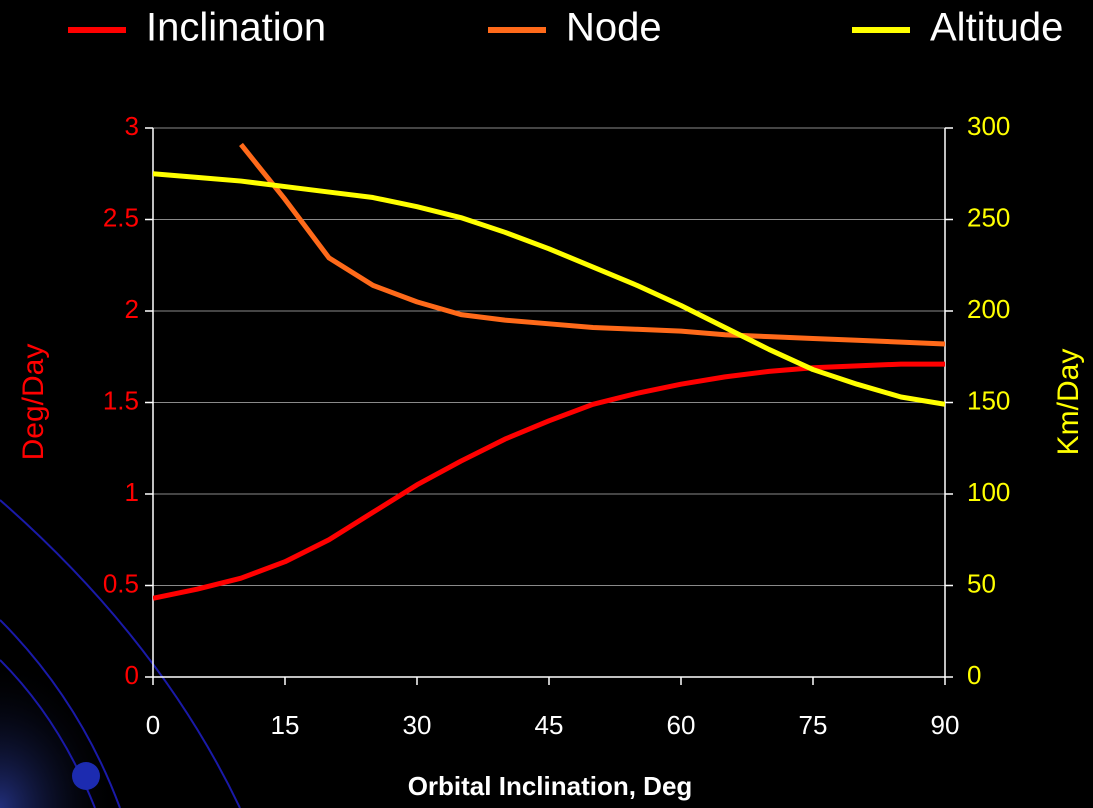 Image resolution: width=1093 pixels, height=808 pixels. Describe the element at coordinates (813, 725) in the screenshot. I see `x-tick-label: 75` at that location.